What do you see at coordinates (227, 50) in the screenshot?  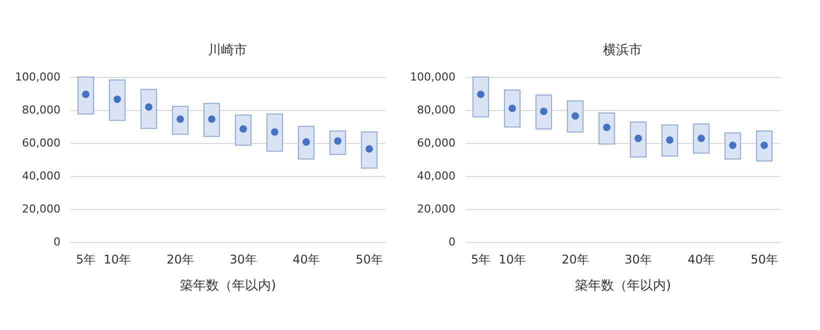 I see `chart-title: 川崎市` at bounding box center [227, 50].